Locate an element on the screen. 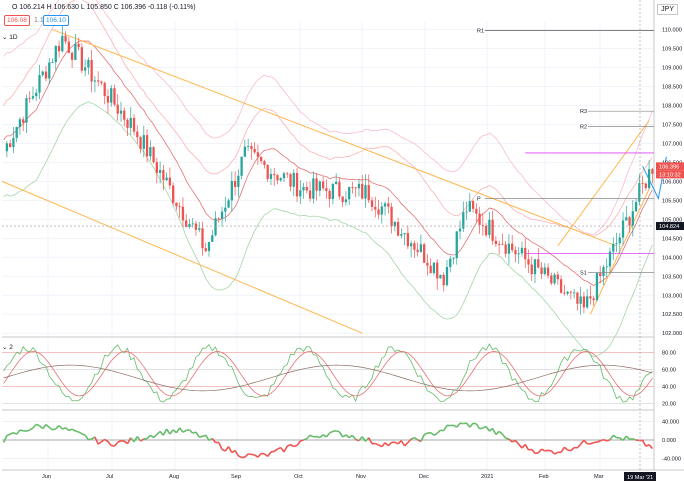  buy-price-box: 106.10 is located at coordinates (56, 20).